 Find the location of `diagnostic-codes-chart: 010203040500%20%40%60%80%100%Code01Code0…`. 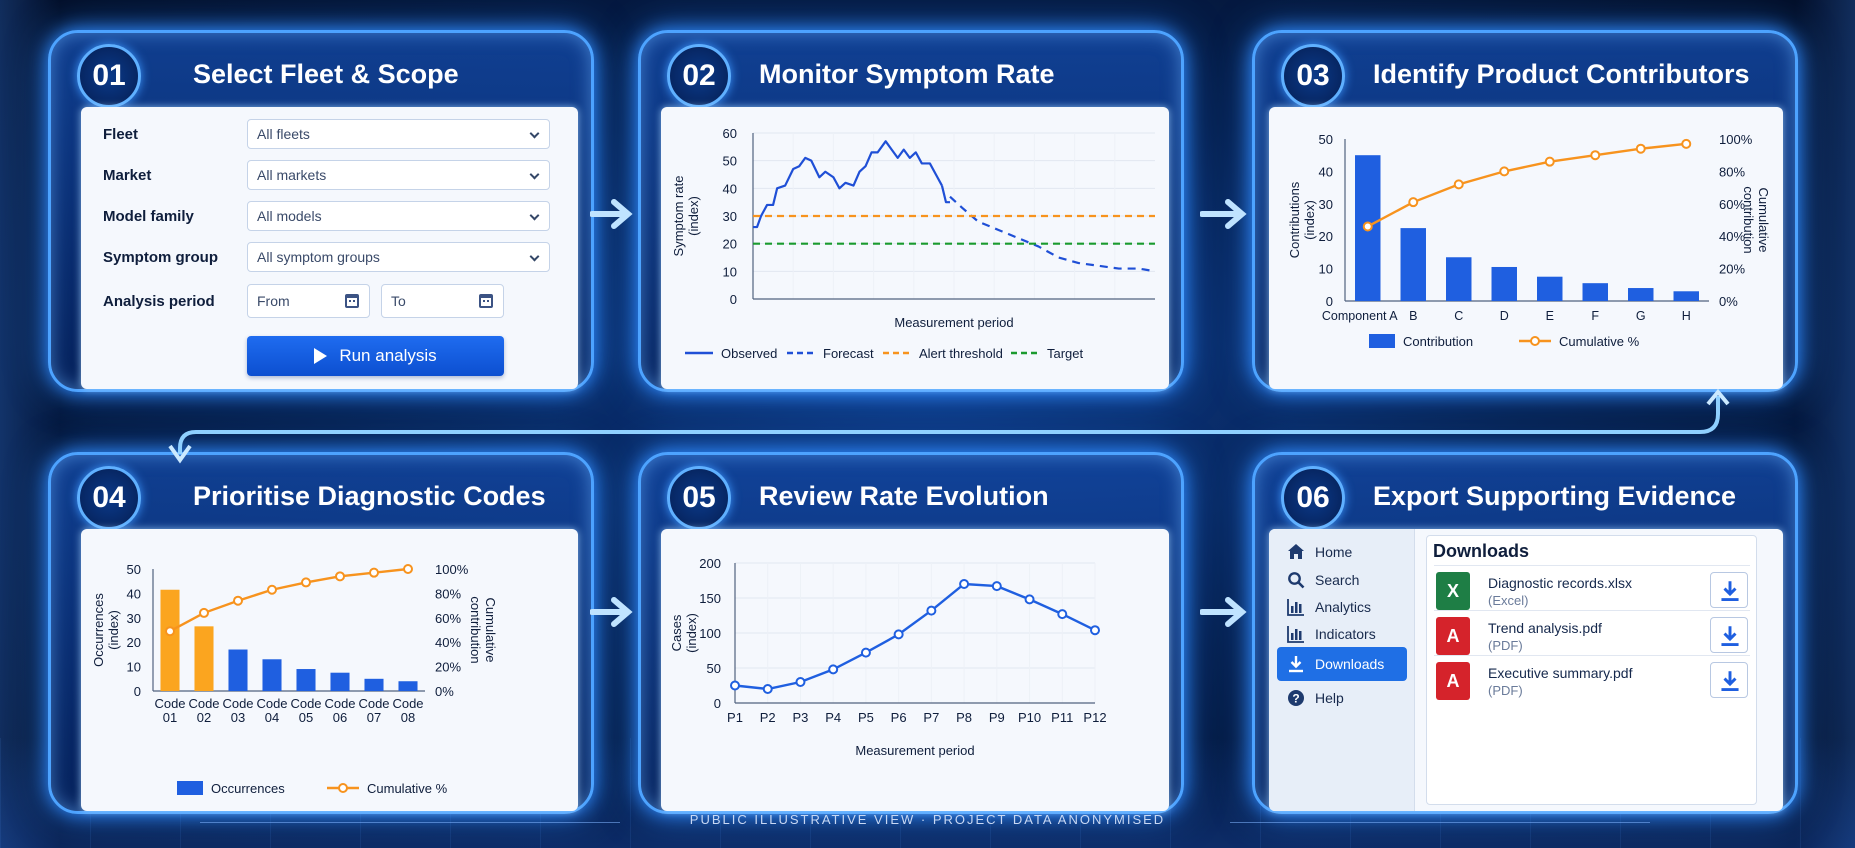

diagnostic-codes-chart: 010203040500%20%40%60%80%100%Code01Code0… is located at coordinates (294, 679).